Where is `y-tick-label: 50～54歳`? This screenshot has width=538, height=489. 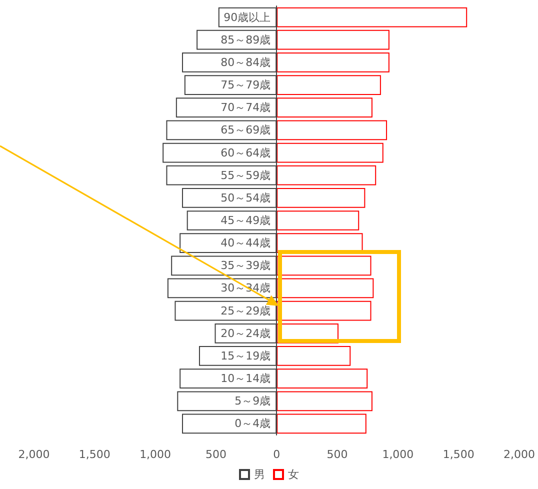
y-tick-label: 50～54歳 is located at coordinates (245, 197).